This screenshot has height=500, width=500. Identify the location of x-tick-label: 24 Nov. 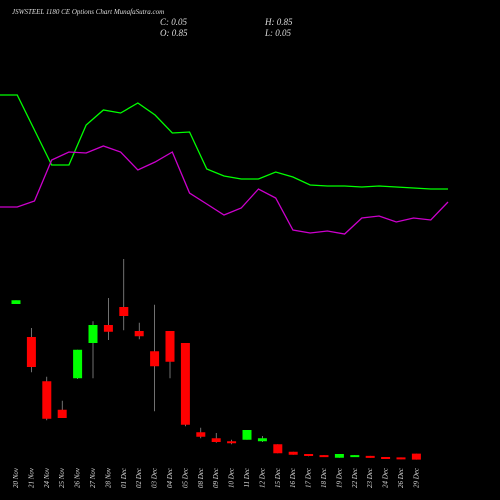
(47, 477).